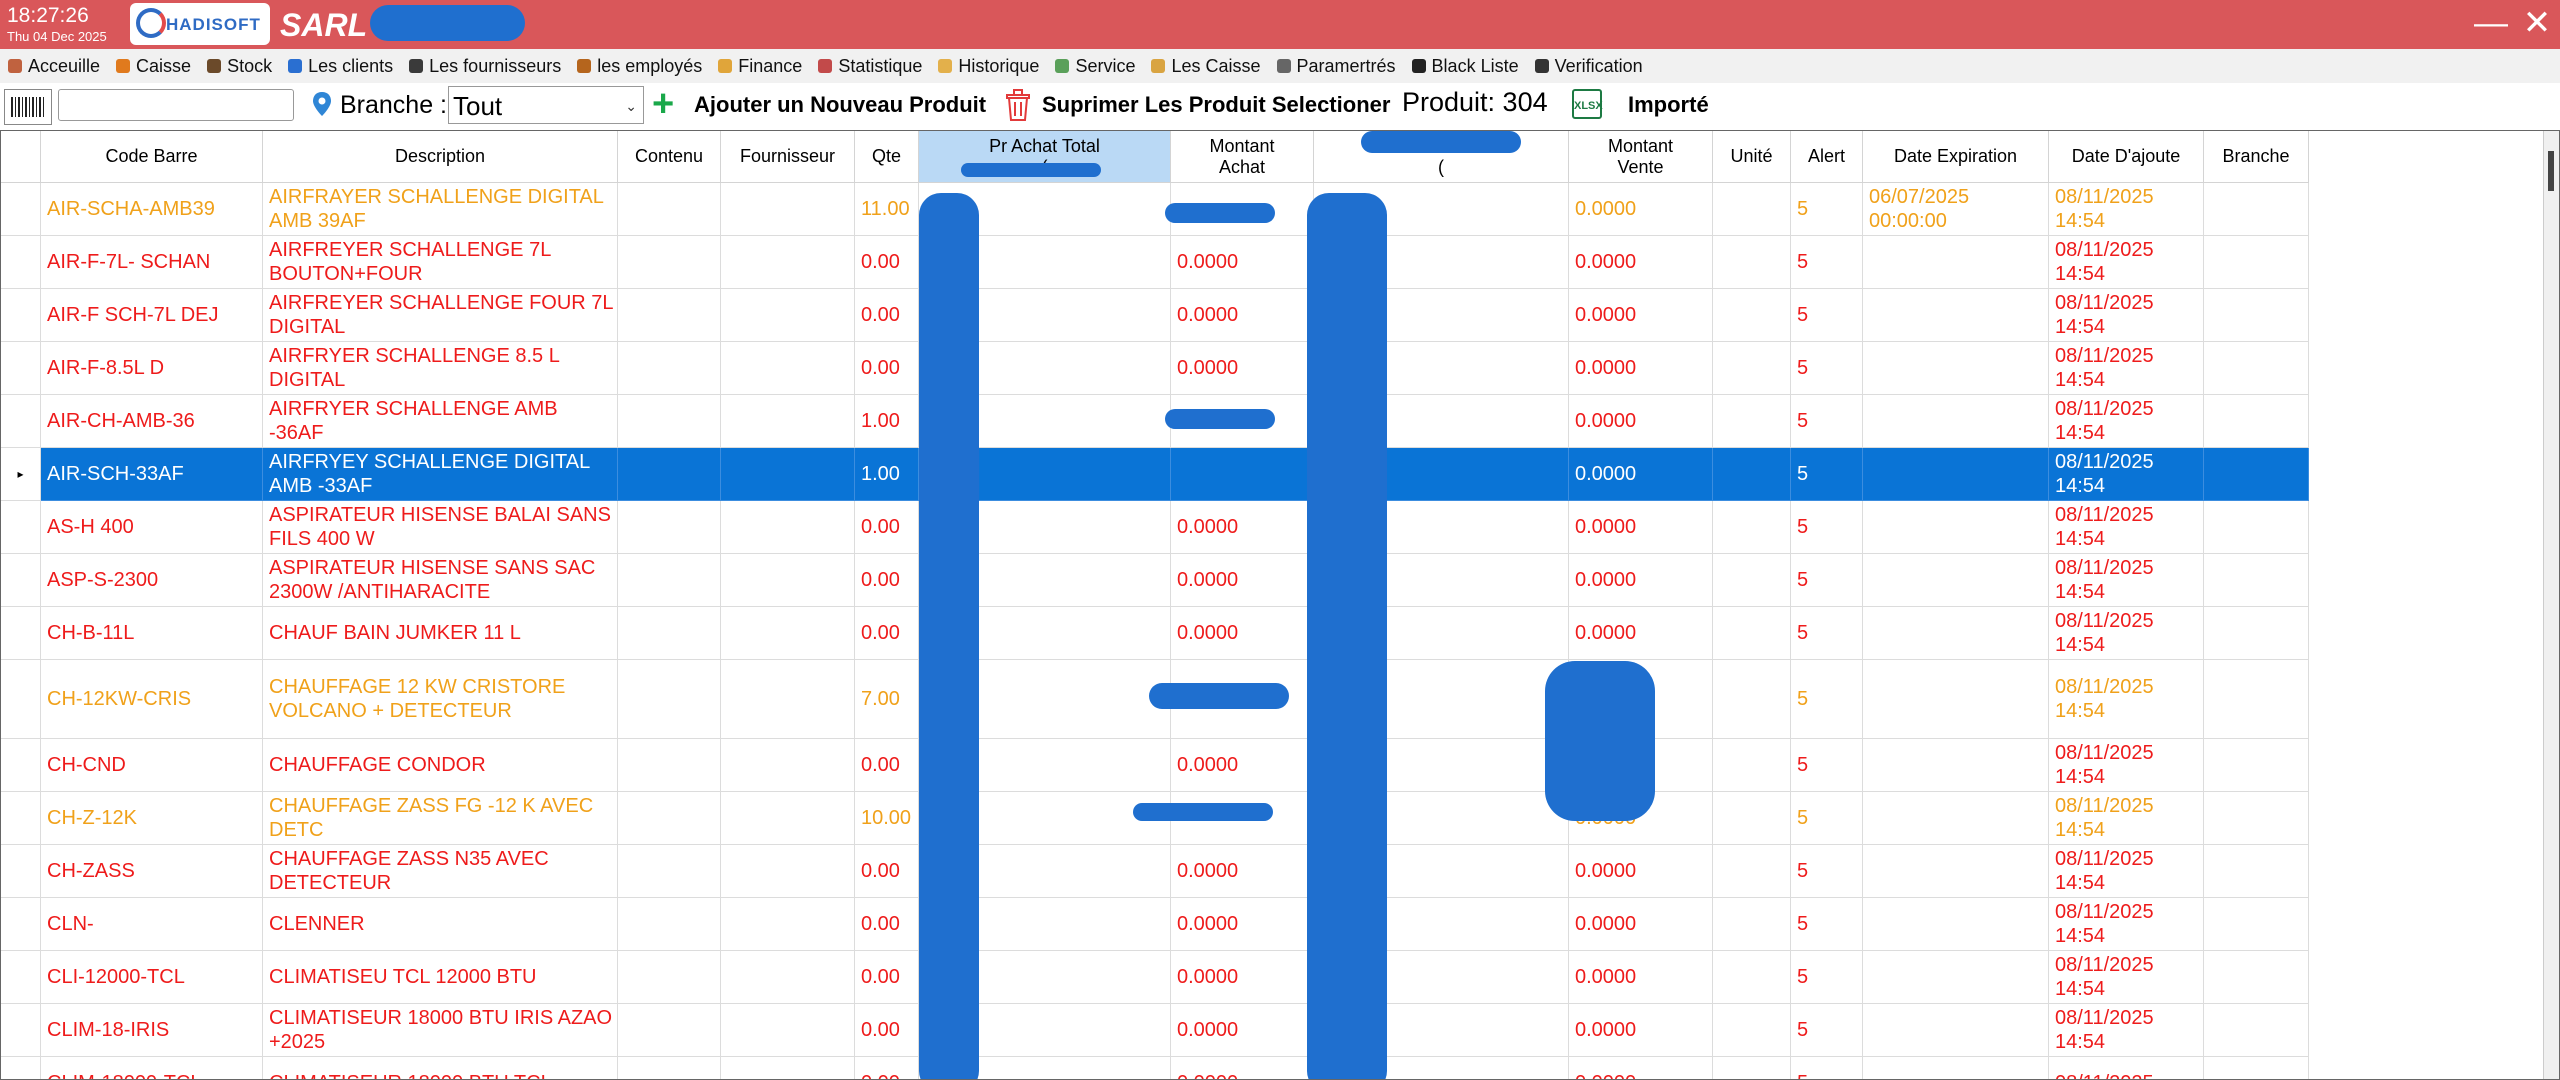  I want to click on cell-description: CHAUFFAGE CONDOR, so click(440, 765).